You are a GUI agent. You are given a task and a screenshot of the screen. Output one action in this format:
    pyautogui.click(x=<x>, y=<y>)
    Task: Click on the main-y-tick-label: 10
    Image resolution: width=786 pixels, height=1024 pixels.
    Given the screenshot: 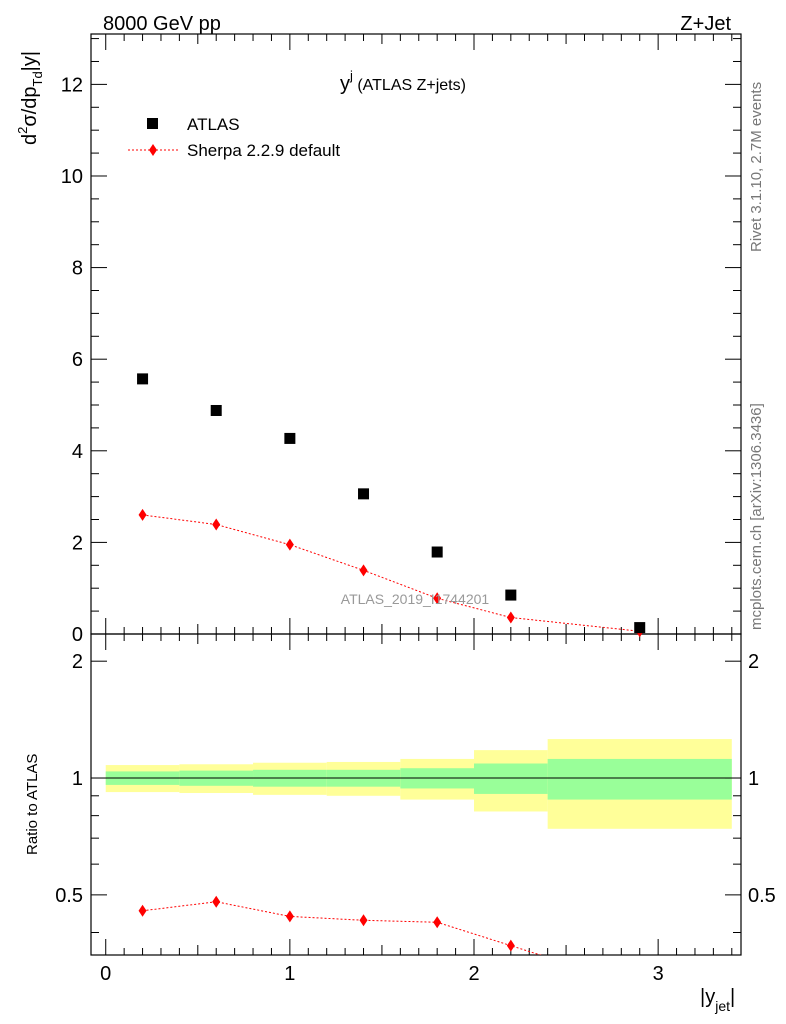 What is the action you would take?
    pyautogui.click(x=72, y=177)
    